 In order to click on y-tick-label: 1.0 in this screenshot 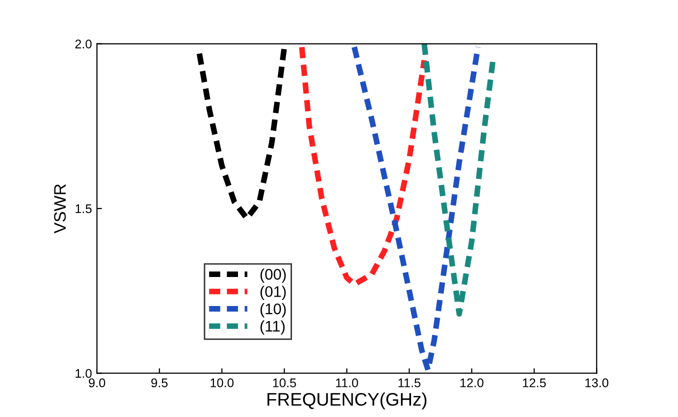, I will do `click(84, 373)`.